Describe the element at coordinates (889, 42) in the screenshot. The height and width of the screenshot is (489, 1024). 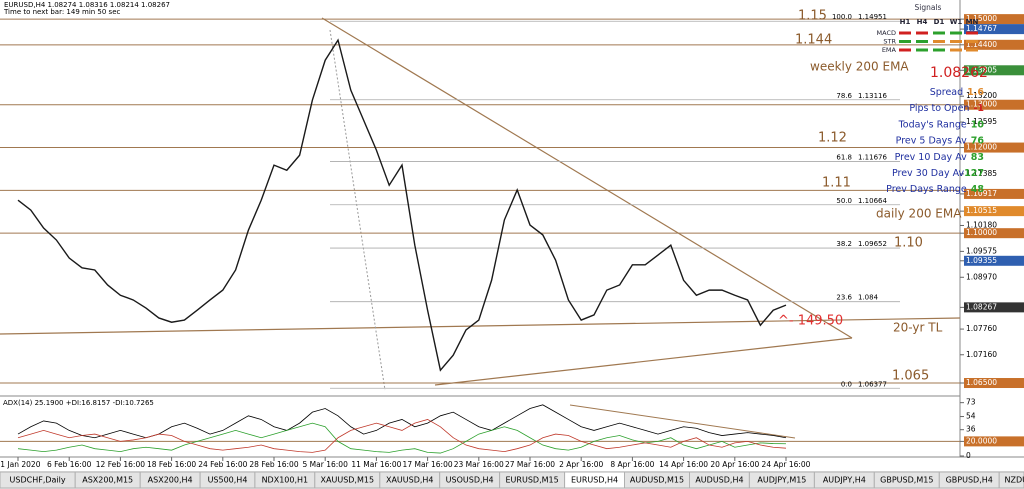
I see `signal-row: STR` at that location.